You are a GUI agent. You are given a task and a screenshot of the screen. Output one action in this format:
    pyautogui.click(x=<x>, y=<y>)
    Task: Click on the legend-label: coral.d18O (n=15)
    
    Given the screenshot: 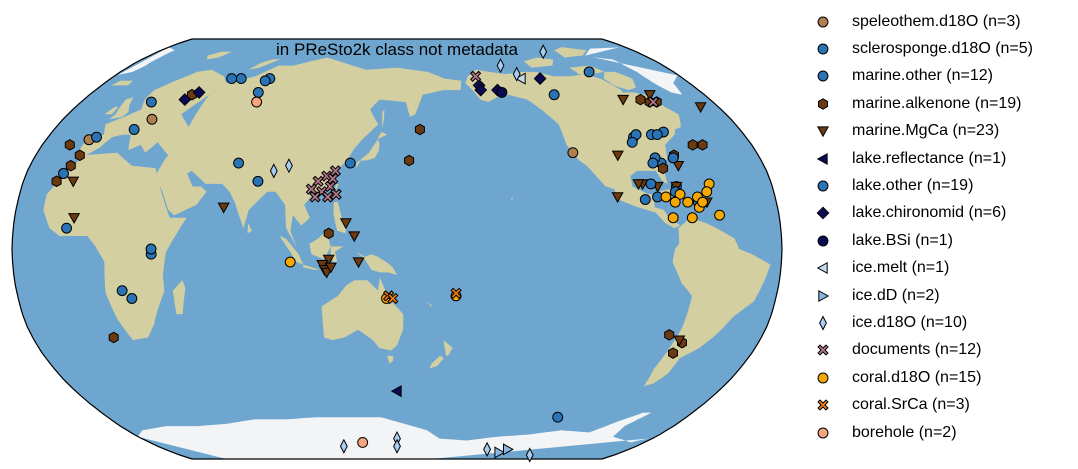 What is the action you would take?
    pyautogui.click(x=917, y=377)
    